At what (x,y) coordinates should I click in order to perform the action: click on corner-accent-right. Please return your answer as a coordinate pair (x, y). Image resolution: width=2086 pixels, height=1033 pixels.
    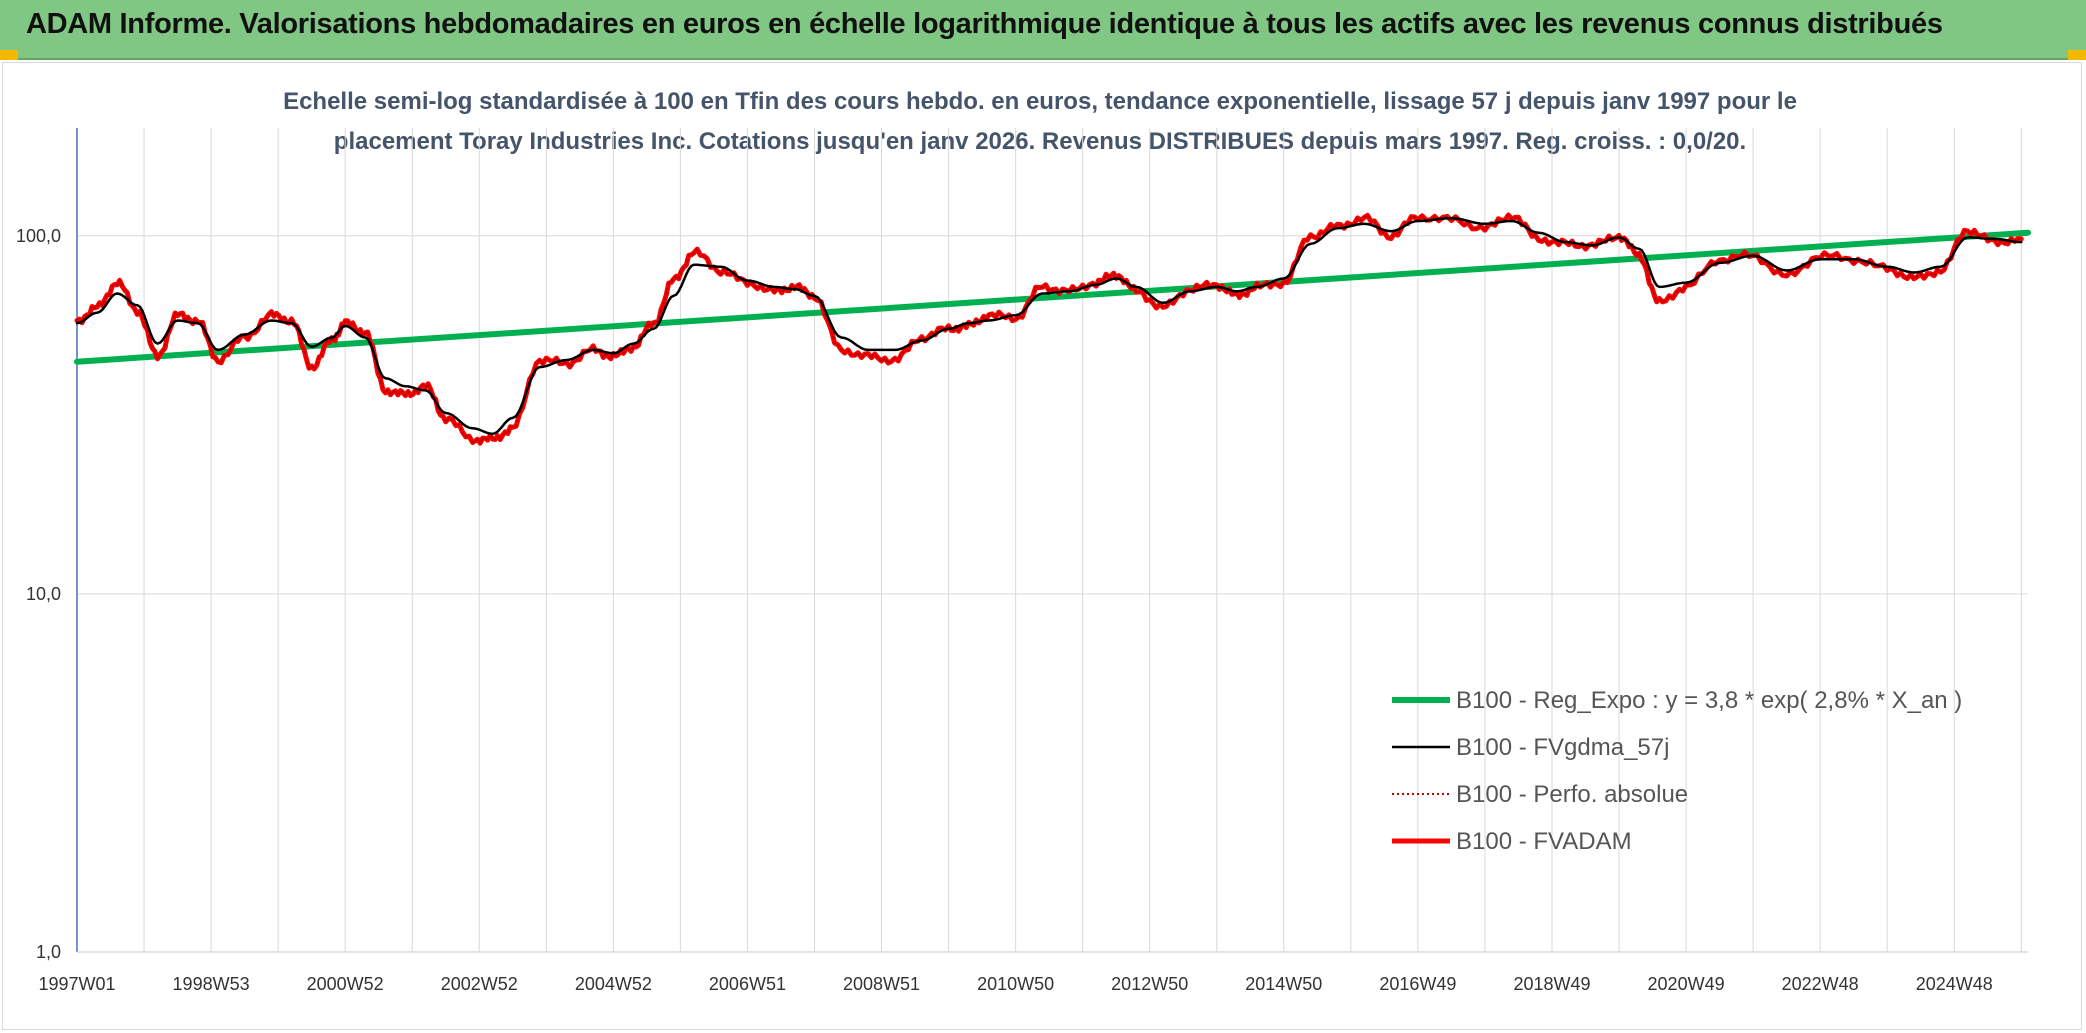
    Looking at the image, I should click on (2077, 55).